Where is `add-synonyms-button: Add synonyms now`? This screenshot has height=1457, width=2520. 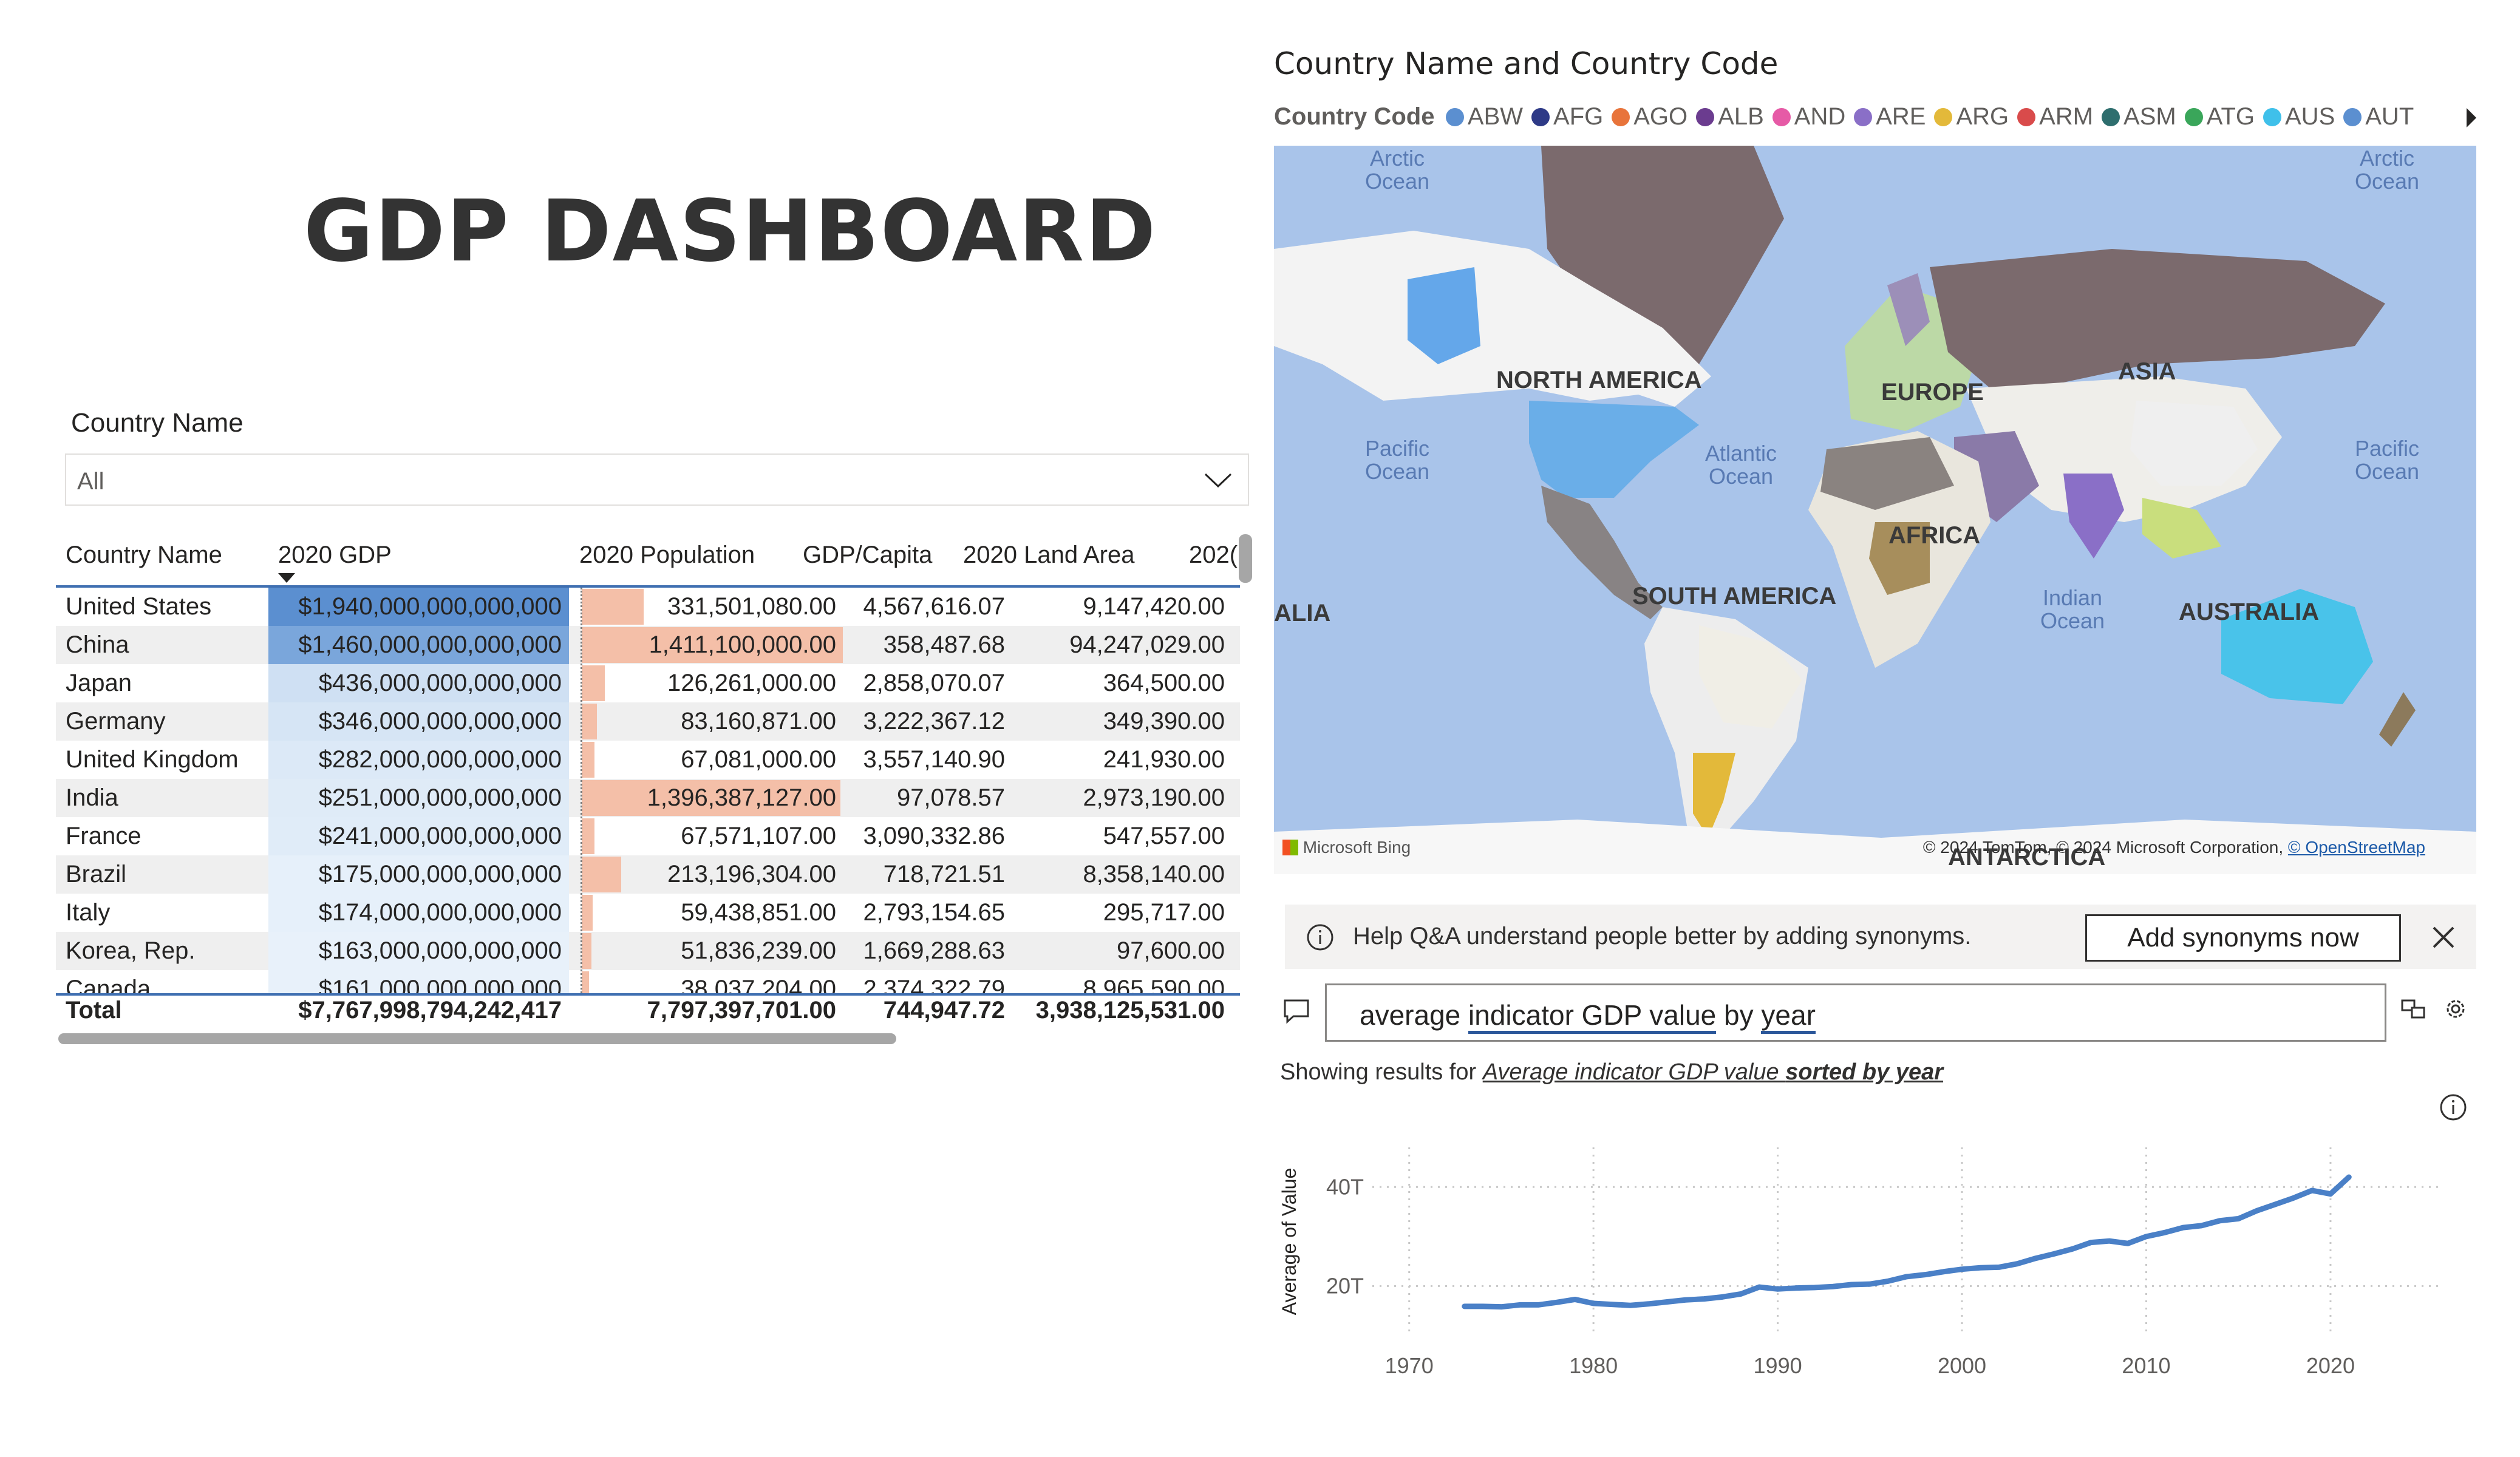
add-synonyms-button: Add synonyms now is located at coordinates (2243, 938).